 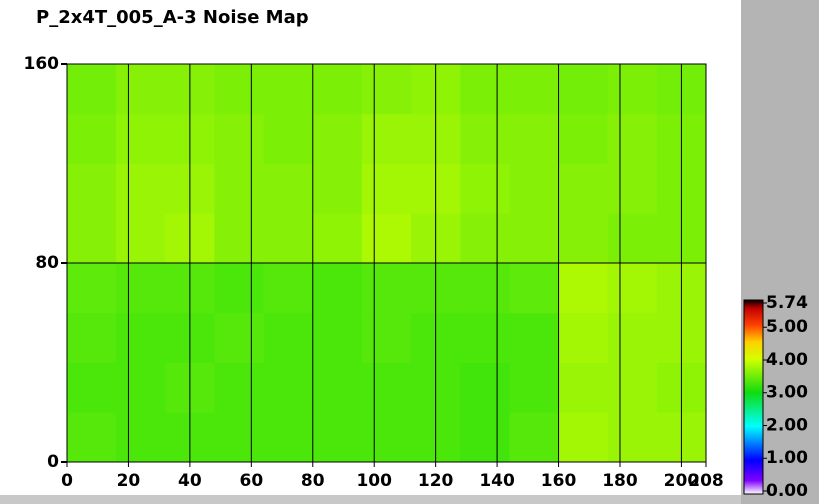 What do you see at coordinates (370, 499) in the screenshot?
I see `bottom-strip` at bounding box center [370, 499].